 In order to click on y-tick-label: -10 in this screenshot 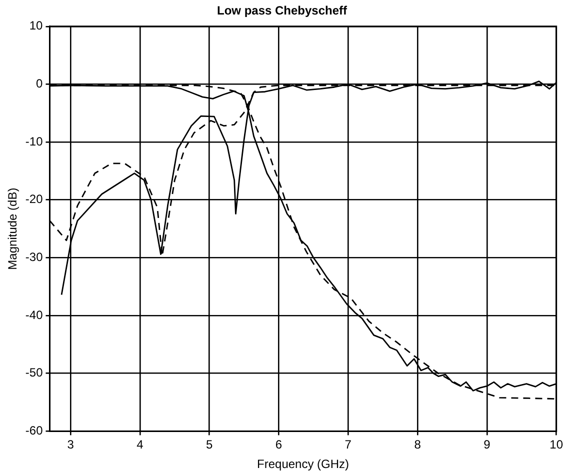, I will do `click(34, 141)`.